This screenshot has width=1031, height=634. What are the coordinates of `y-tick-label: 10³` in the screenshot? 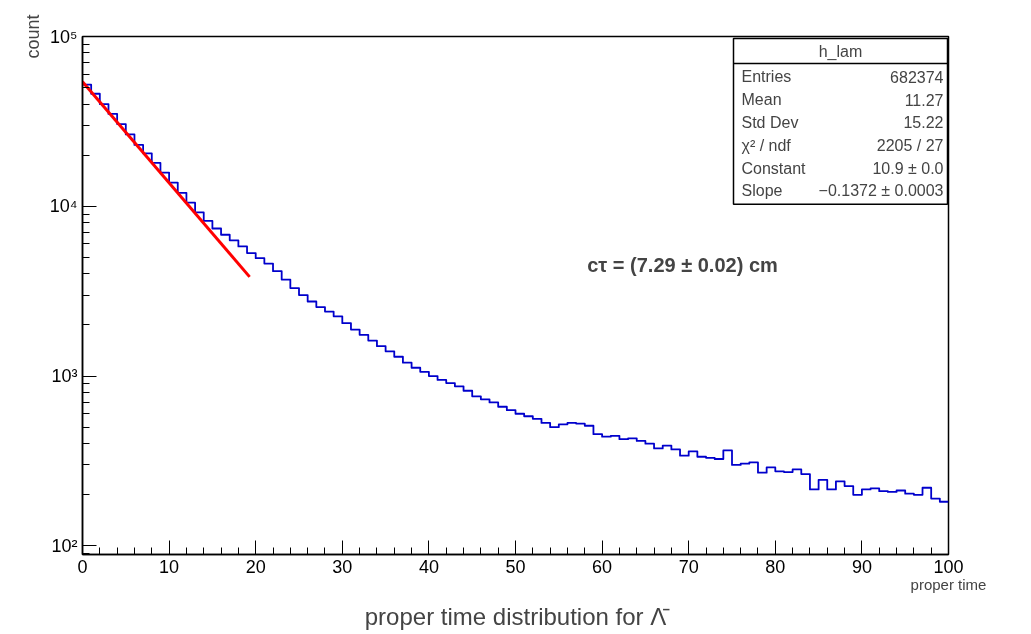 It's located at (64, 376).